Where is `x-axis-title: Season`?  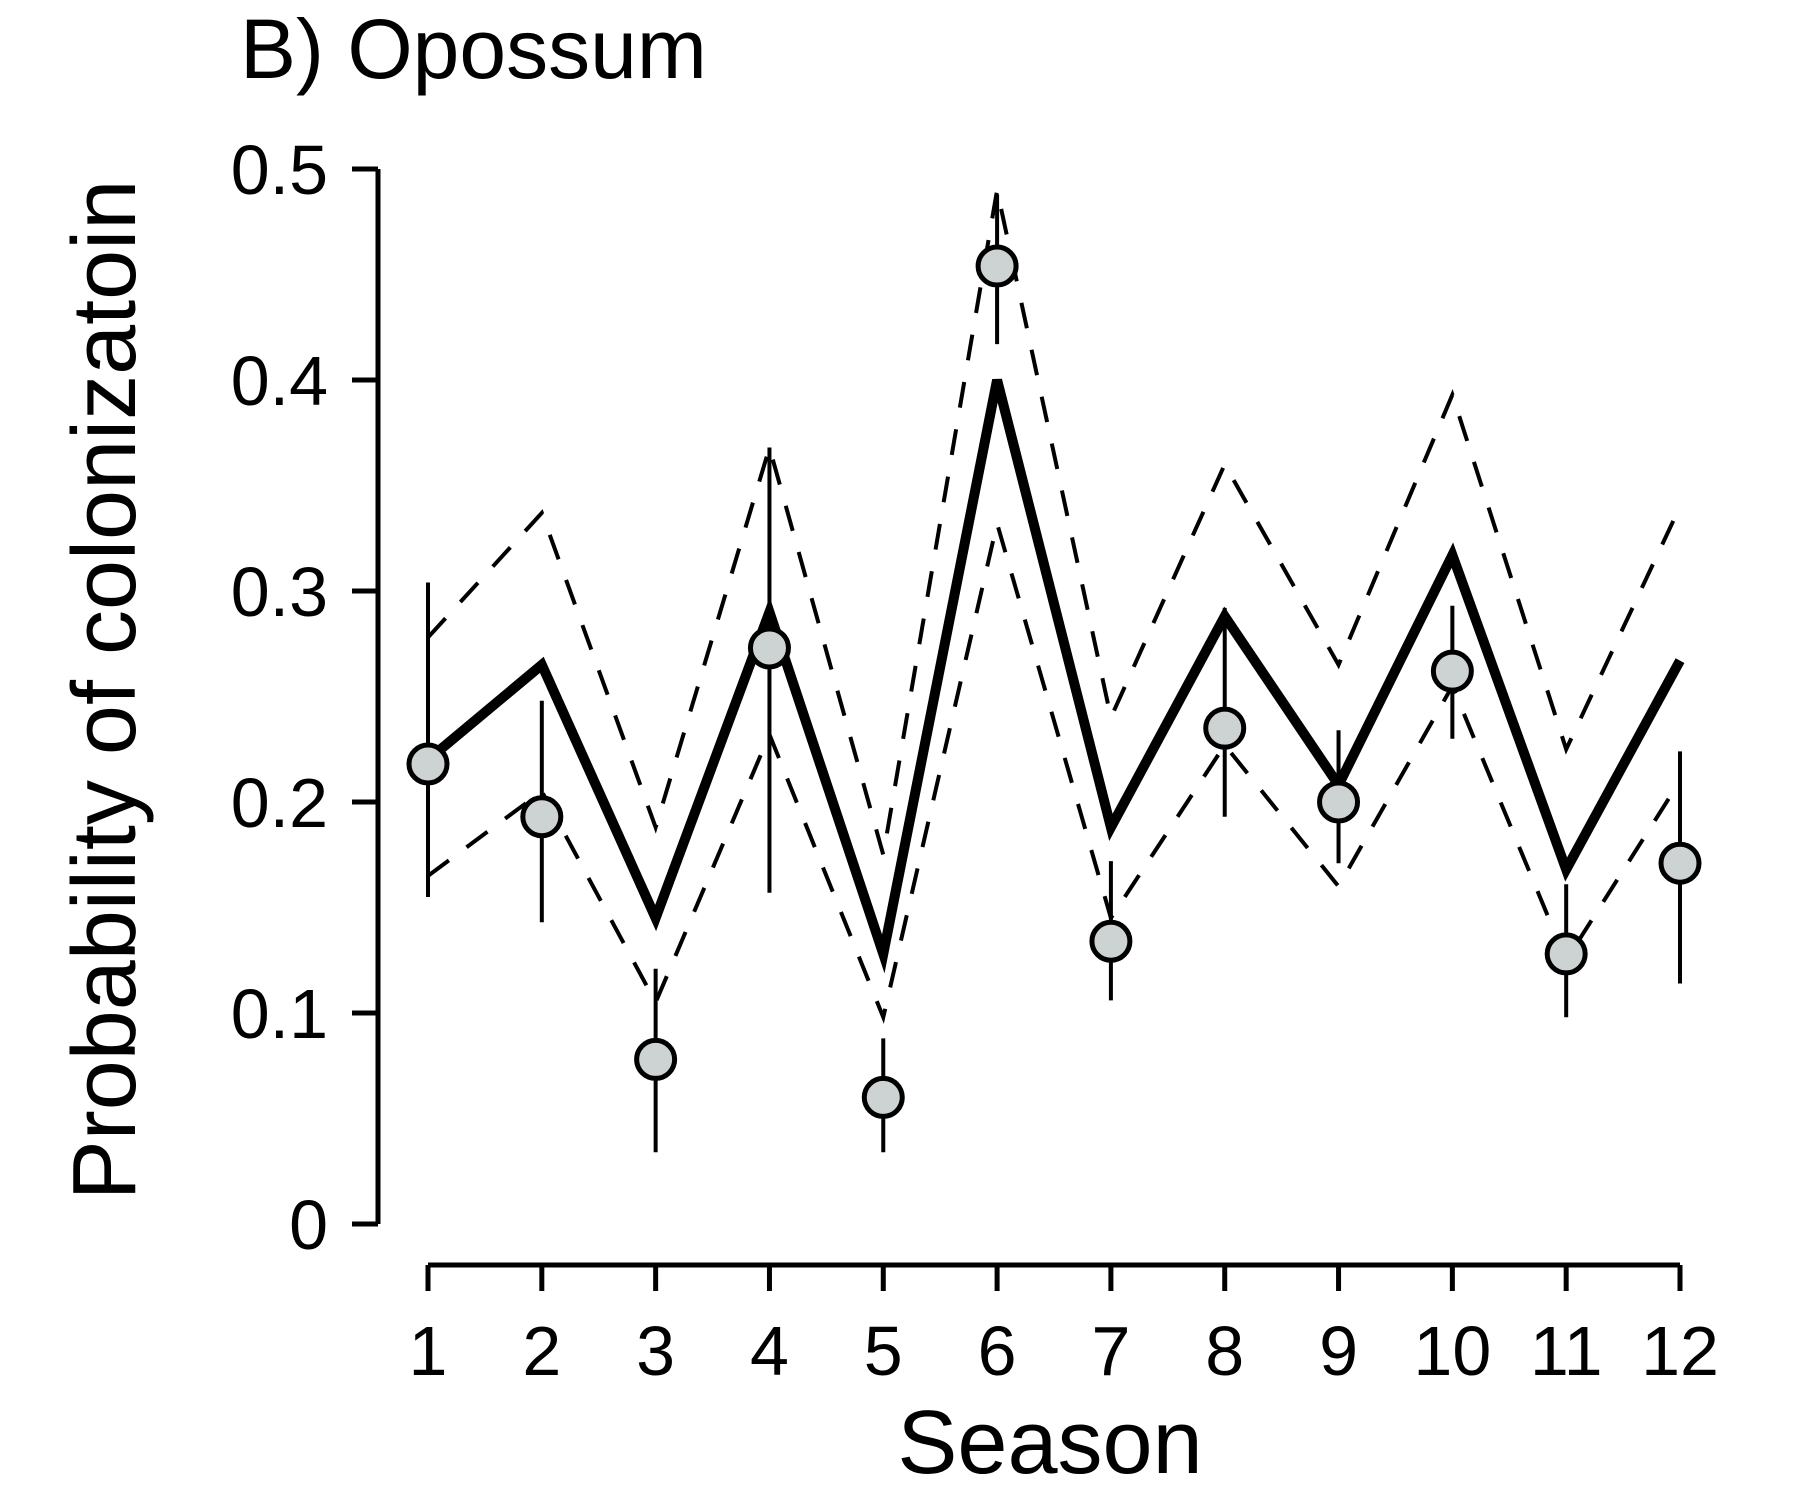
x-axis-title: Season is located at coordinates (1049, 1443).